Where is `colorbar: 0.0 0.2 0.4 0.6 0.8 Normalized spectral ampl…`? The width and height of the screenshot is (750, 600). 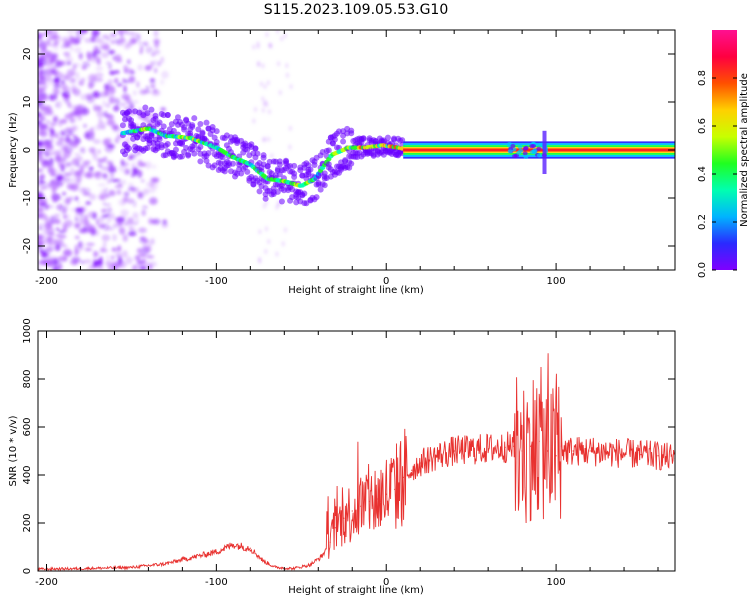
colorbar: 0.0 0.2 0.4 0.6 0.8 Normalized spectral ampl… is located at coordinates (723, 154).